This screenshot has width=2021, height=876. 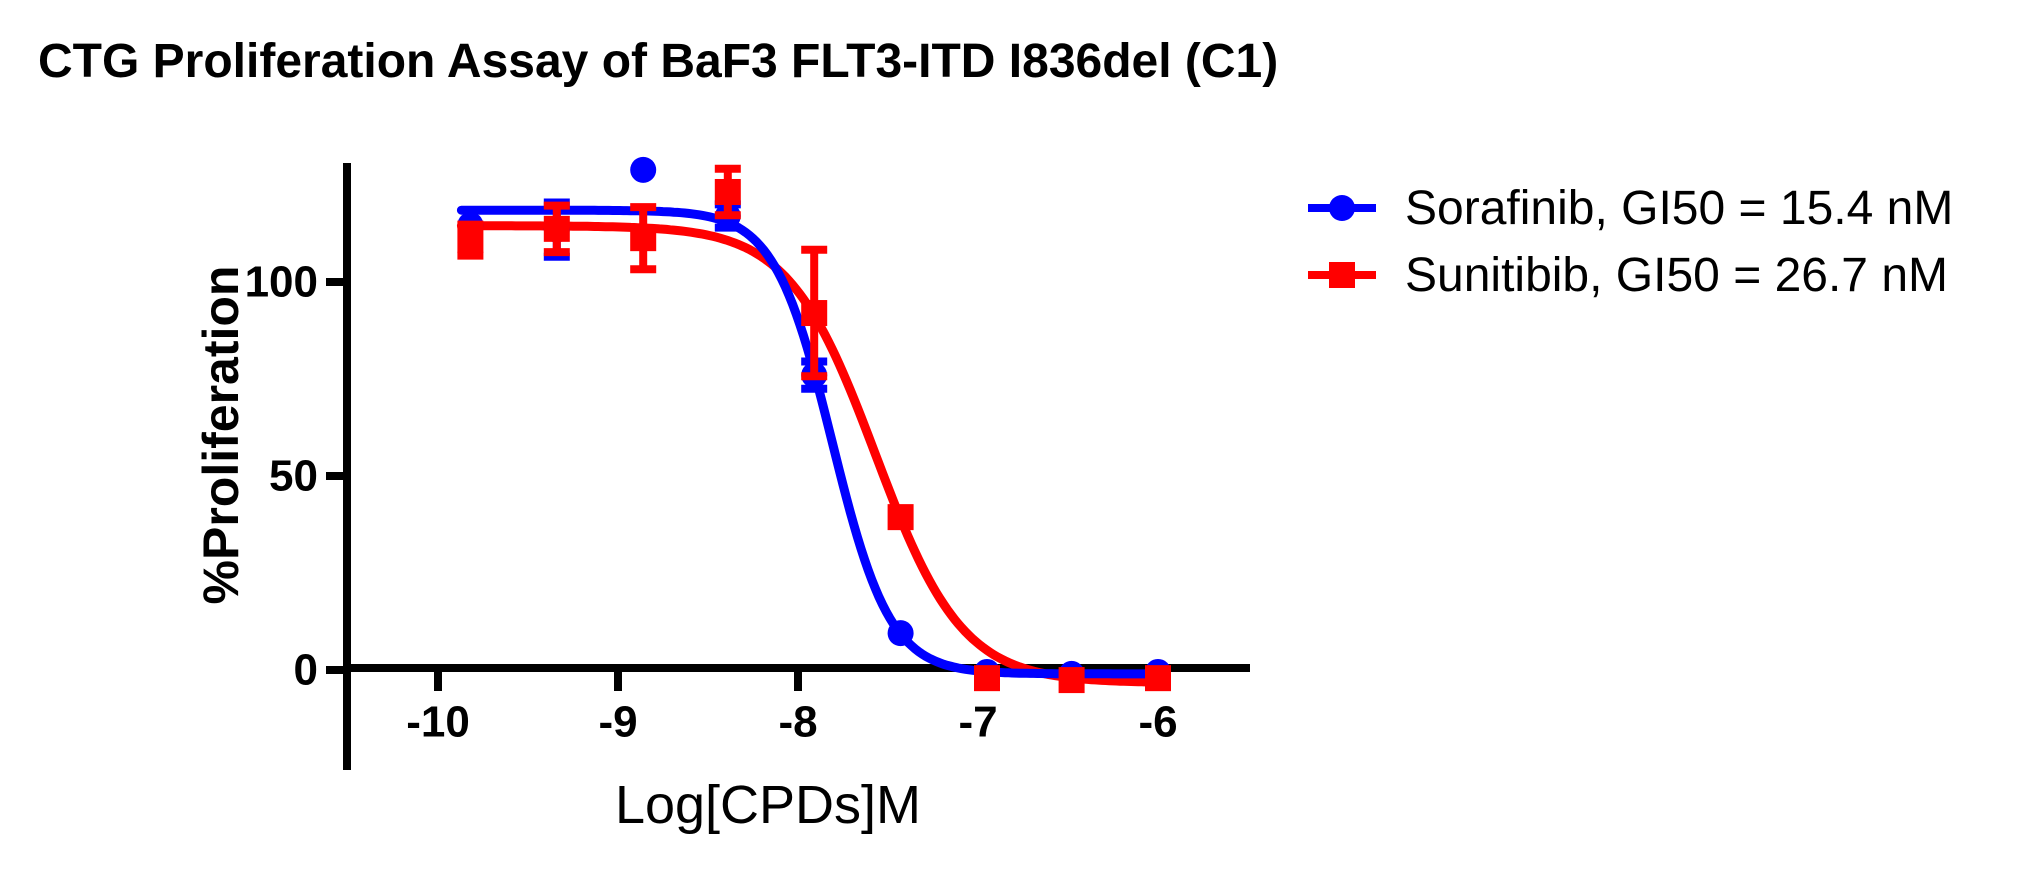 I want to click on legend-item-sorafinib: Sorafinib, GI50 = 15.4 nM, so click(x=1629, y=208).